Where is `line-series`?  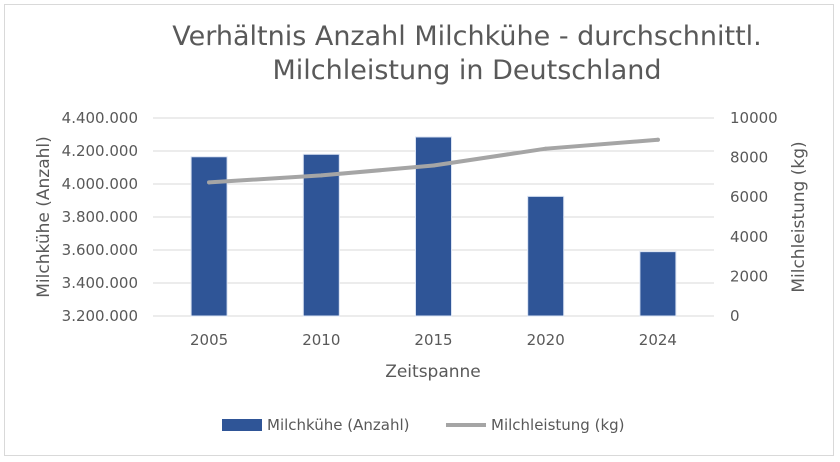
line-series is located at coordinates (433, 161).